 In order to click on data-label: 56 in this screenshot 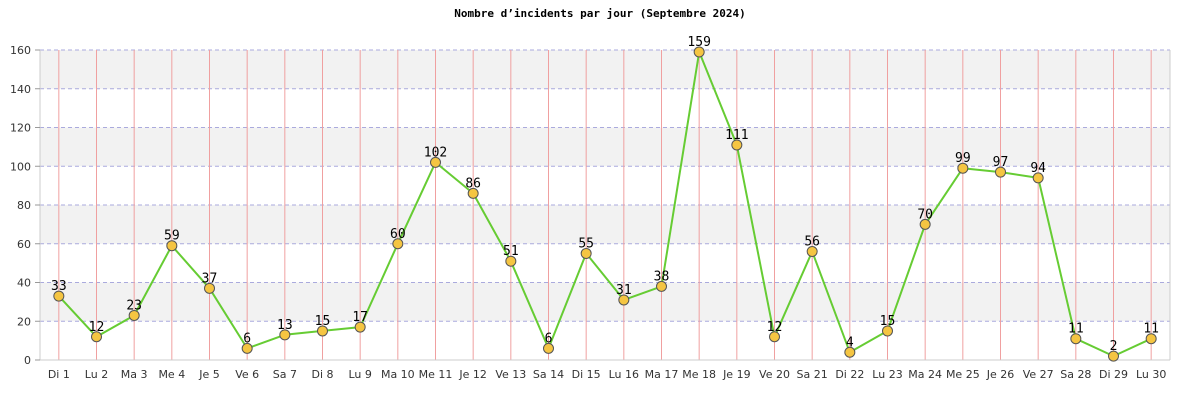, I will do `click(812, 242)`.